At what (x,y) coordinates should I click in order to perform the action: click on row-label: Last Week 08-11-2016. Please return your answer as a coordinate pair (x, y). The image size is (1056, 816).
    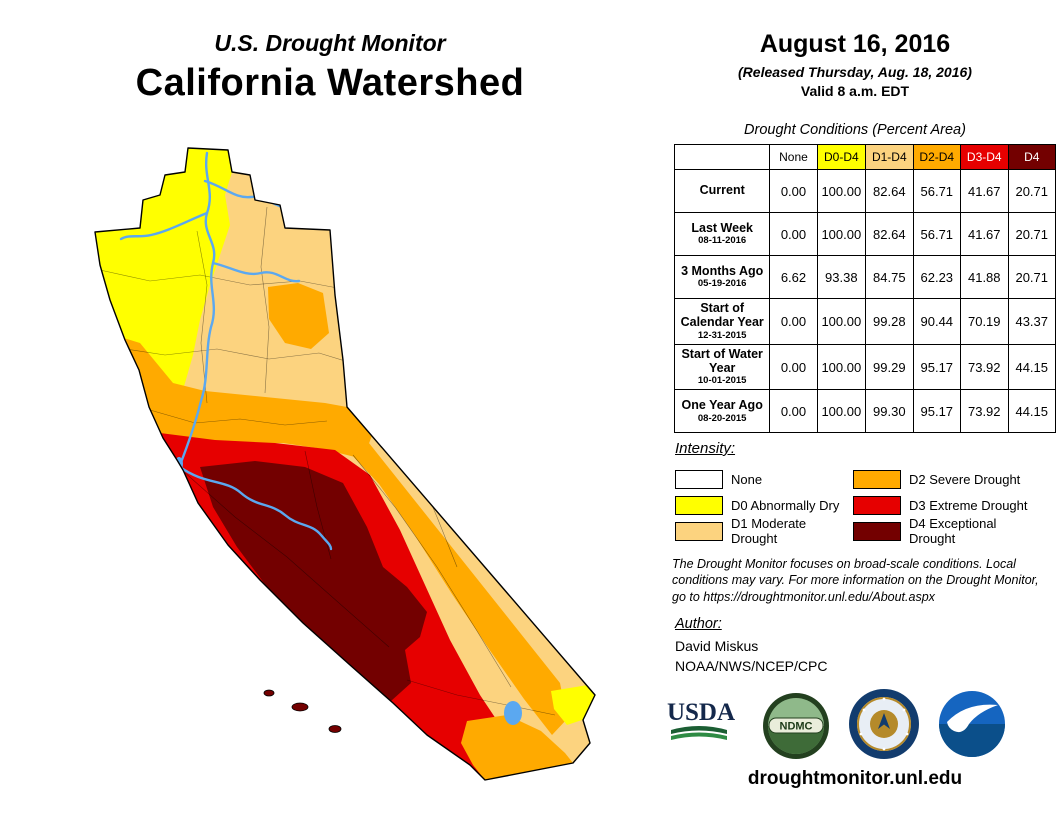
    Looking at the image, I should click on (722, 234).